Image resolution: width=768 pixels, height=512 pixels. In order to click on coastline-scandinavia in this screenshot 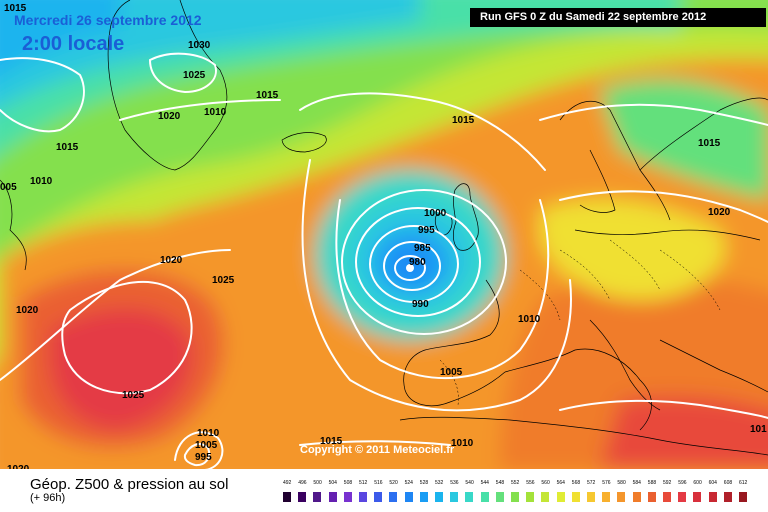, I will do `click(615, 161)`.